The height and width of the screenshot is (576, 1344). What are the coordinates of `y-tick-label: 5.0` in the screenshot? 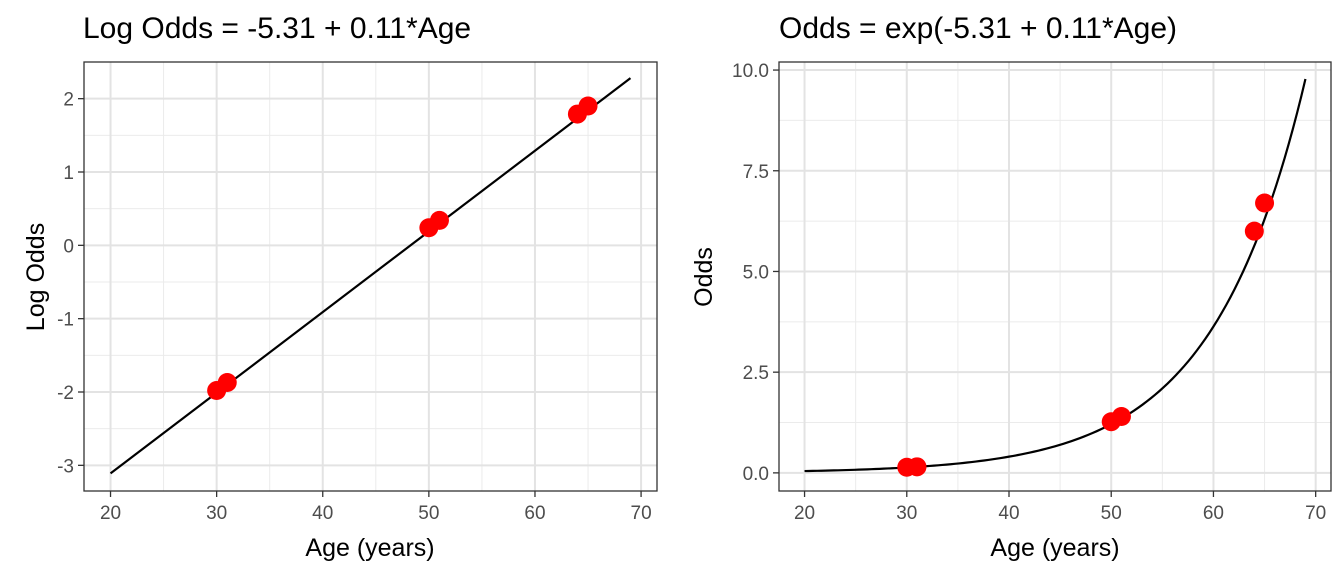 It's located at (756, 272).